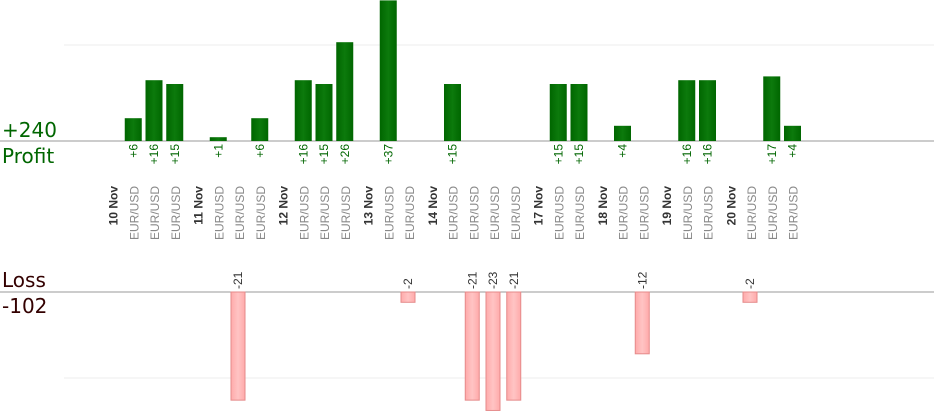 This screenshot has height=420, width=934. I want to click on date-label: 20 Nov, so click(731, 206).